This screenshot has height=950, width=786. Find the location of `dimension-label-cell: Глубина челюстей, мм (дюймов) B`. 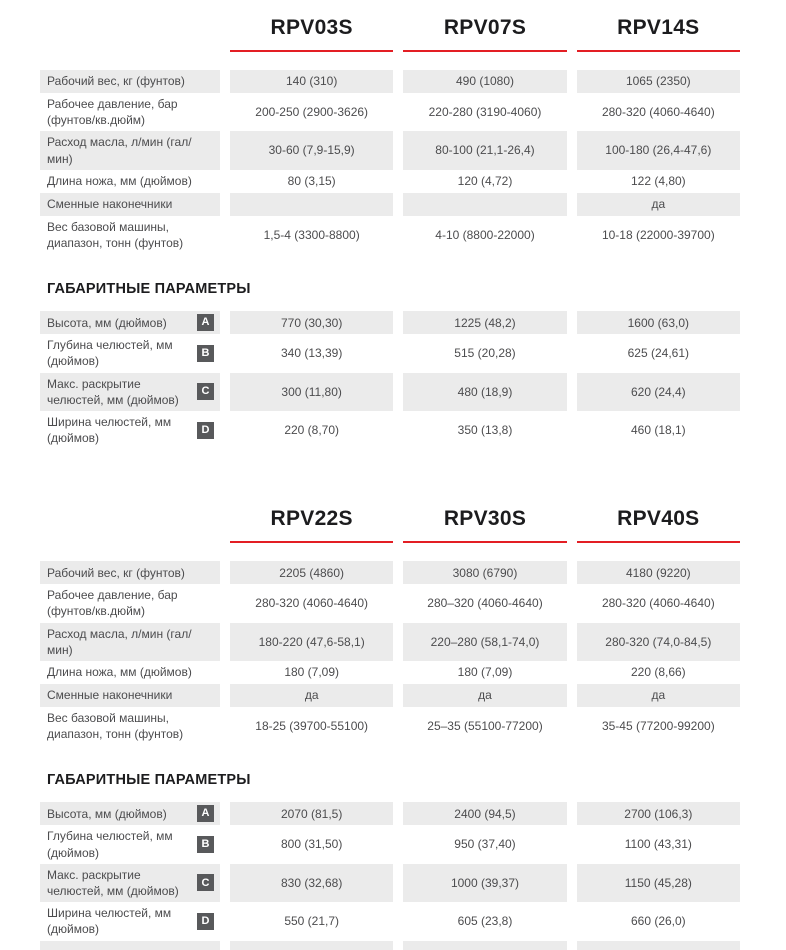

dimension-label-cell: Глубина челюстей, мм (дюймов) B is located at coordinates (130, 353).